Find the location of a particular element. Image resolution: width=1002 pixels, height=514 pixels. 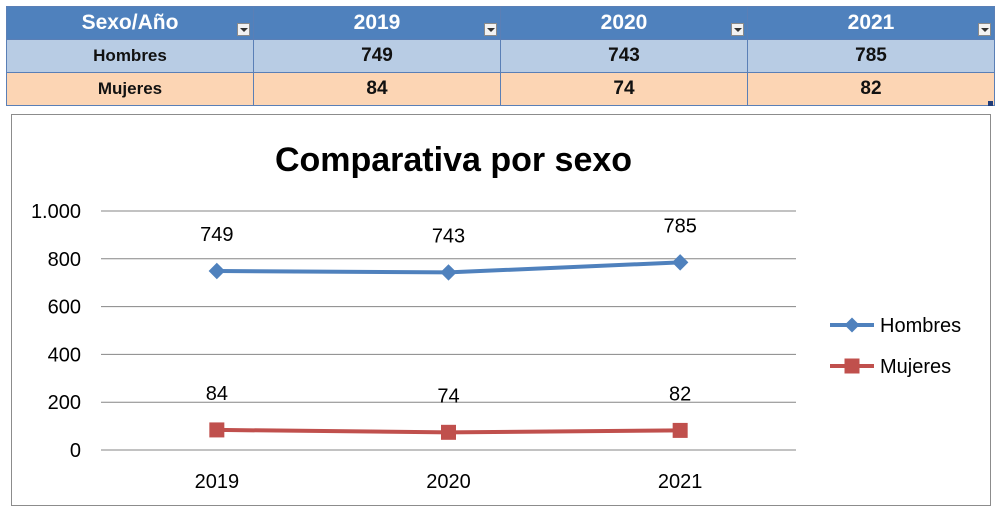

data-label: 74 is located at coordinates (448, 396).